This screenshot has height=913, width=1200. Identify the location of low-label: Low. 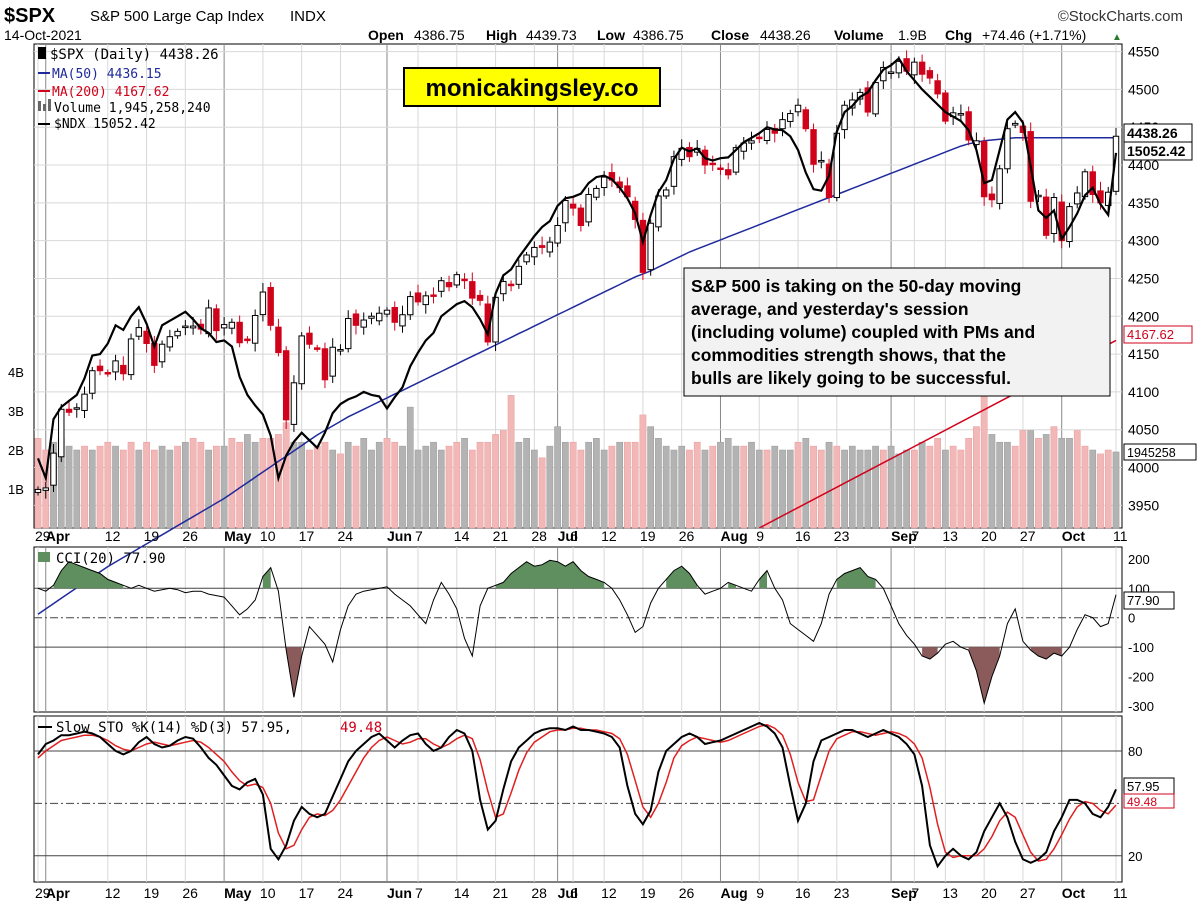
(611, 35).